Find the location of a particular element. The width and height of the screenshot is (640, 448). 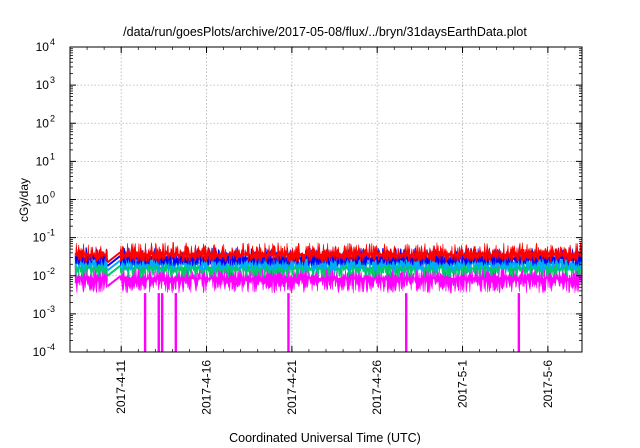

y-tick-label: 10⁻³ is located at coordinates (44, 312).